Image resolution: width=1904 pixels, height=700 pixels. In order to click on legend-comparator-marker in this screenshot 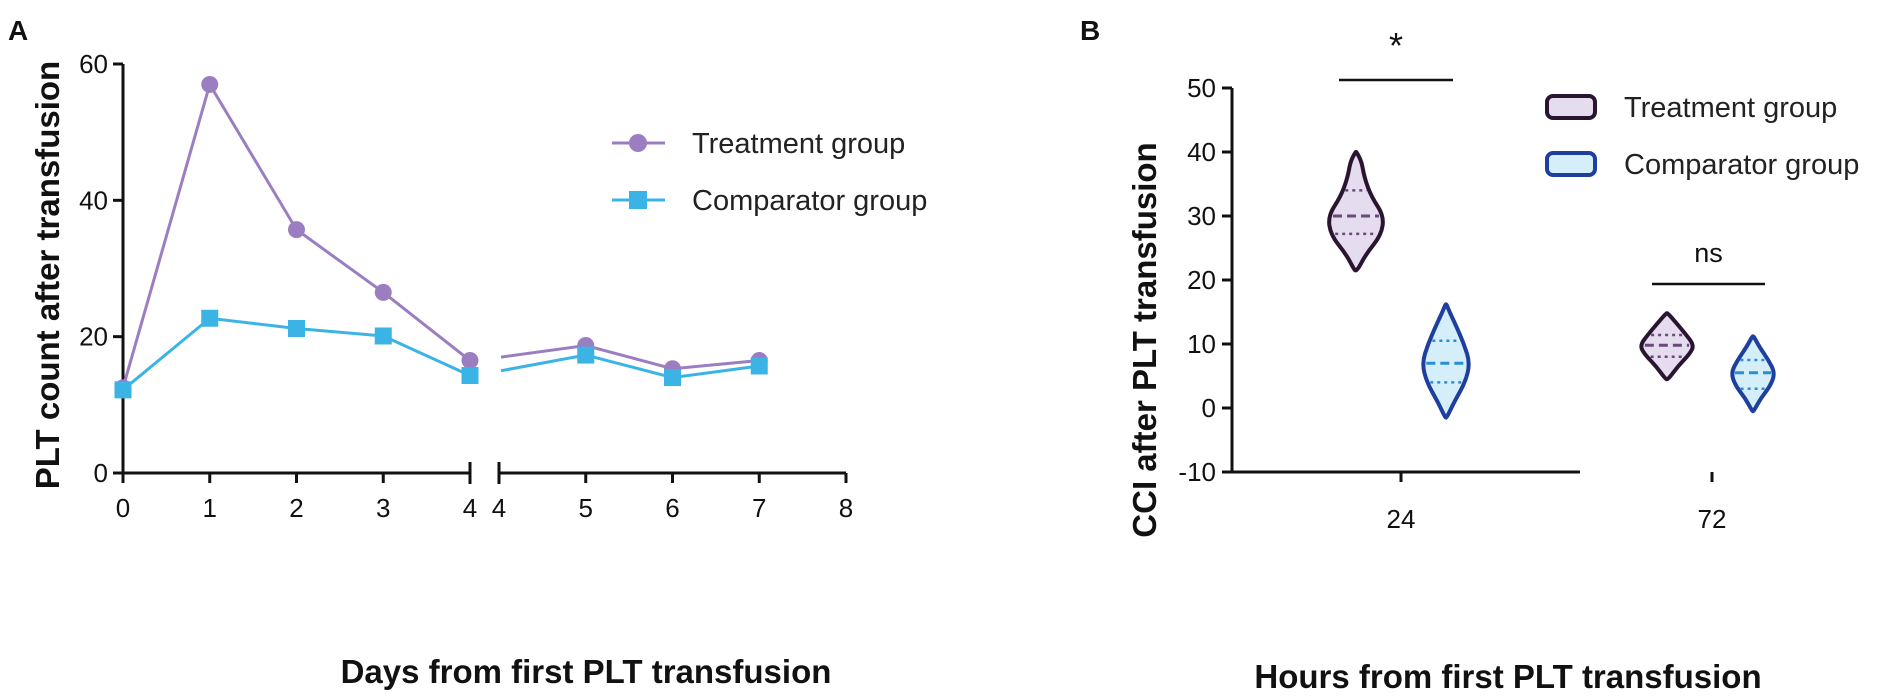, I will do `click(638, 200)`.